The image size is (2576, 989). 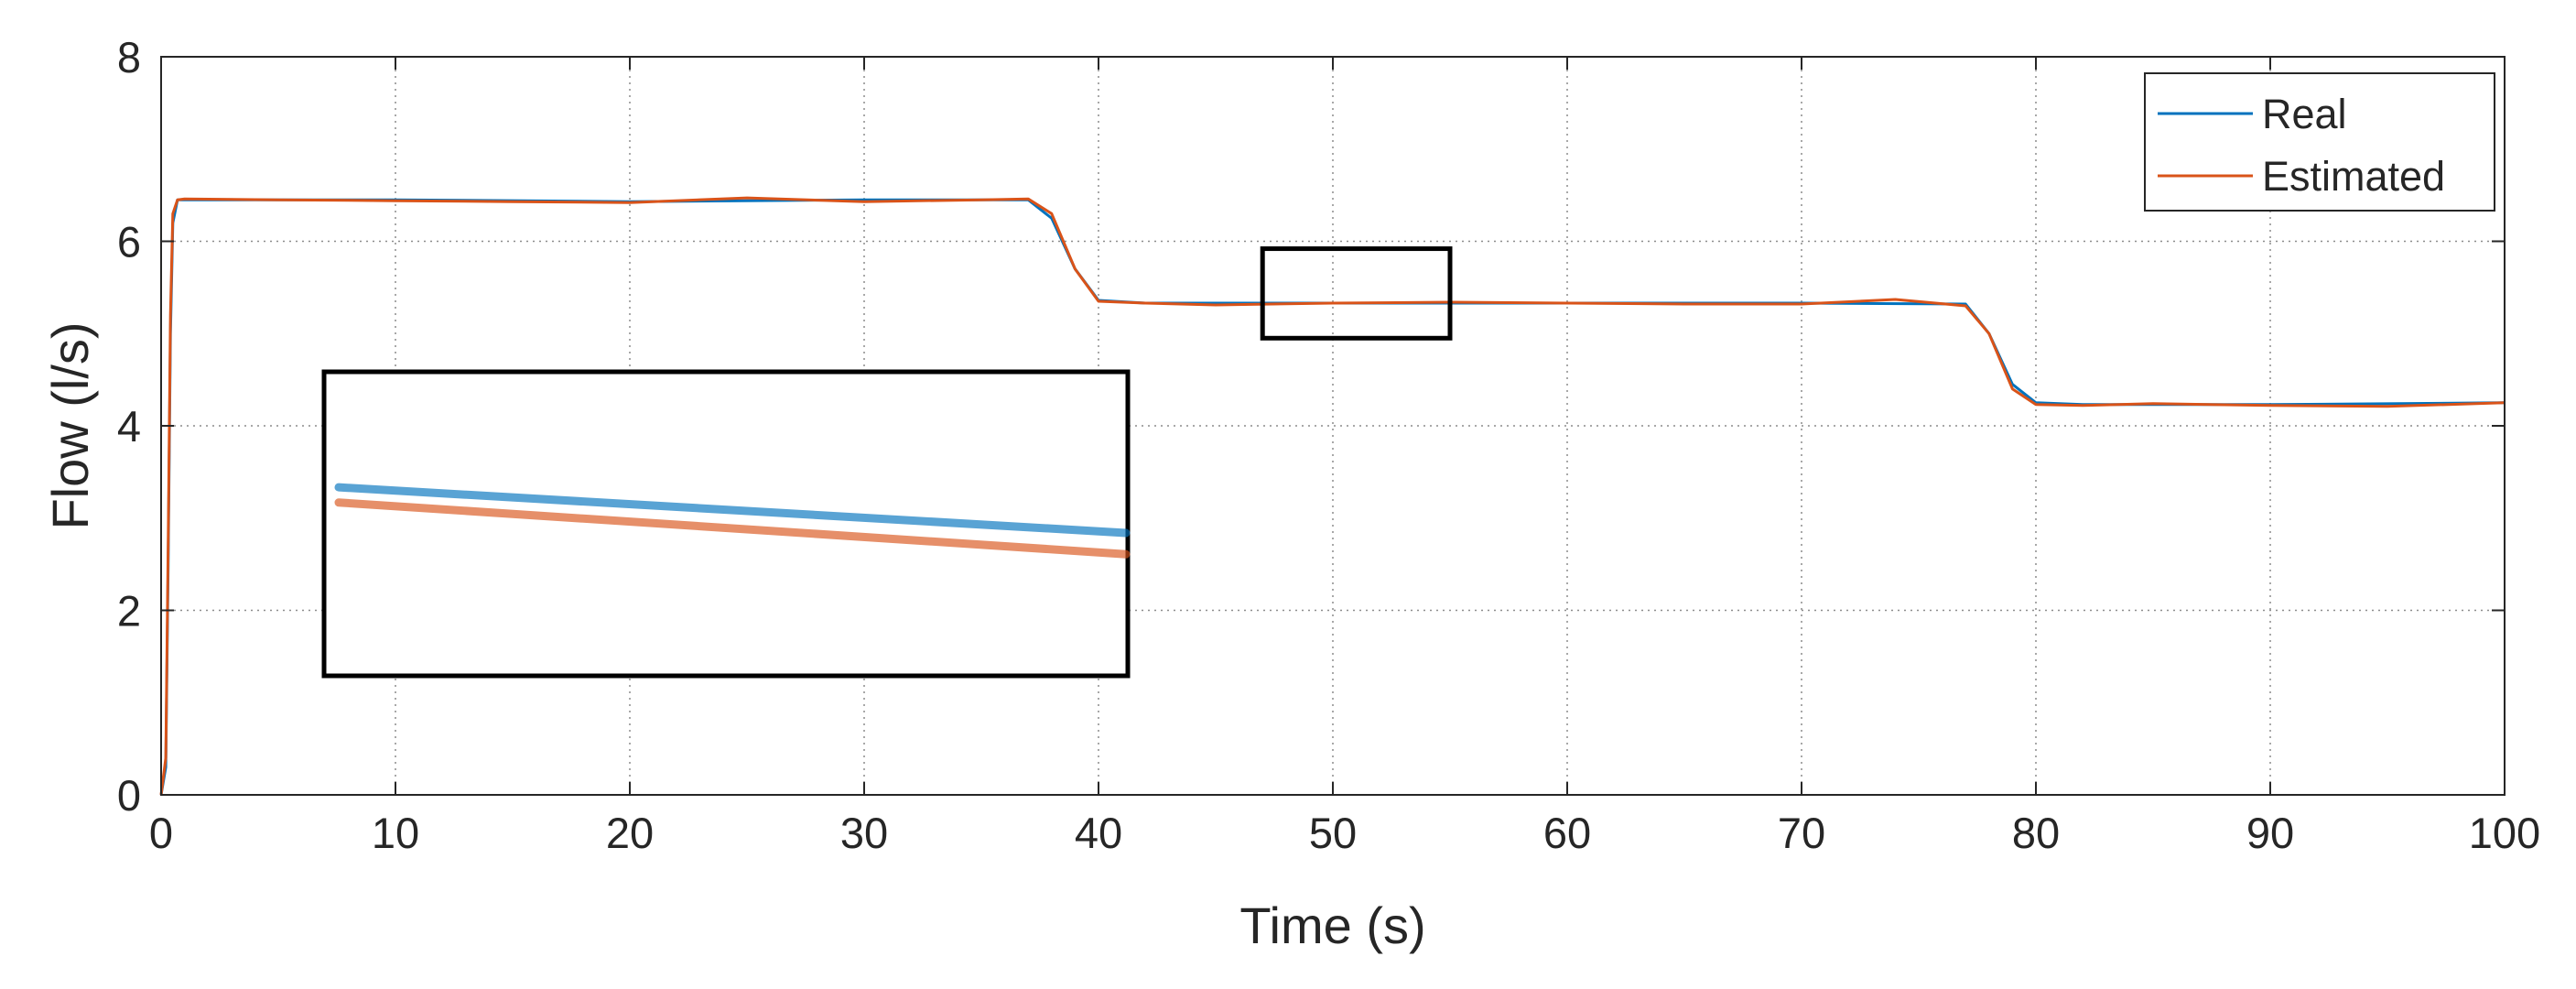 I want to click on legend-box, so click(x=2320, y=142).